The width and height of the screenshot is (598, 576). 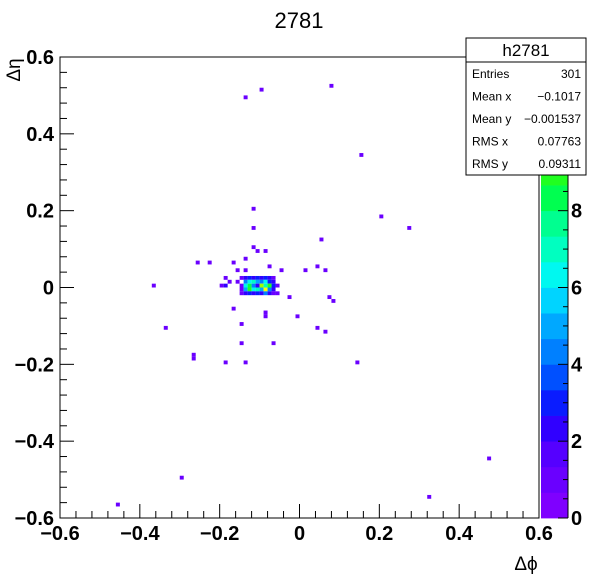 I want to click on stats-row-label: Entries, so click(x=490, y=74).